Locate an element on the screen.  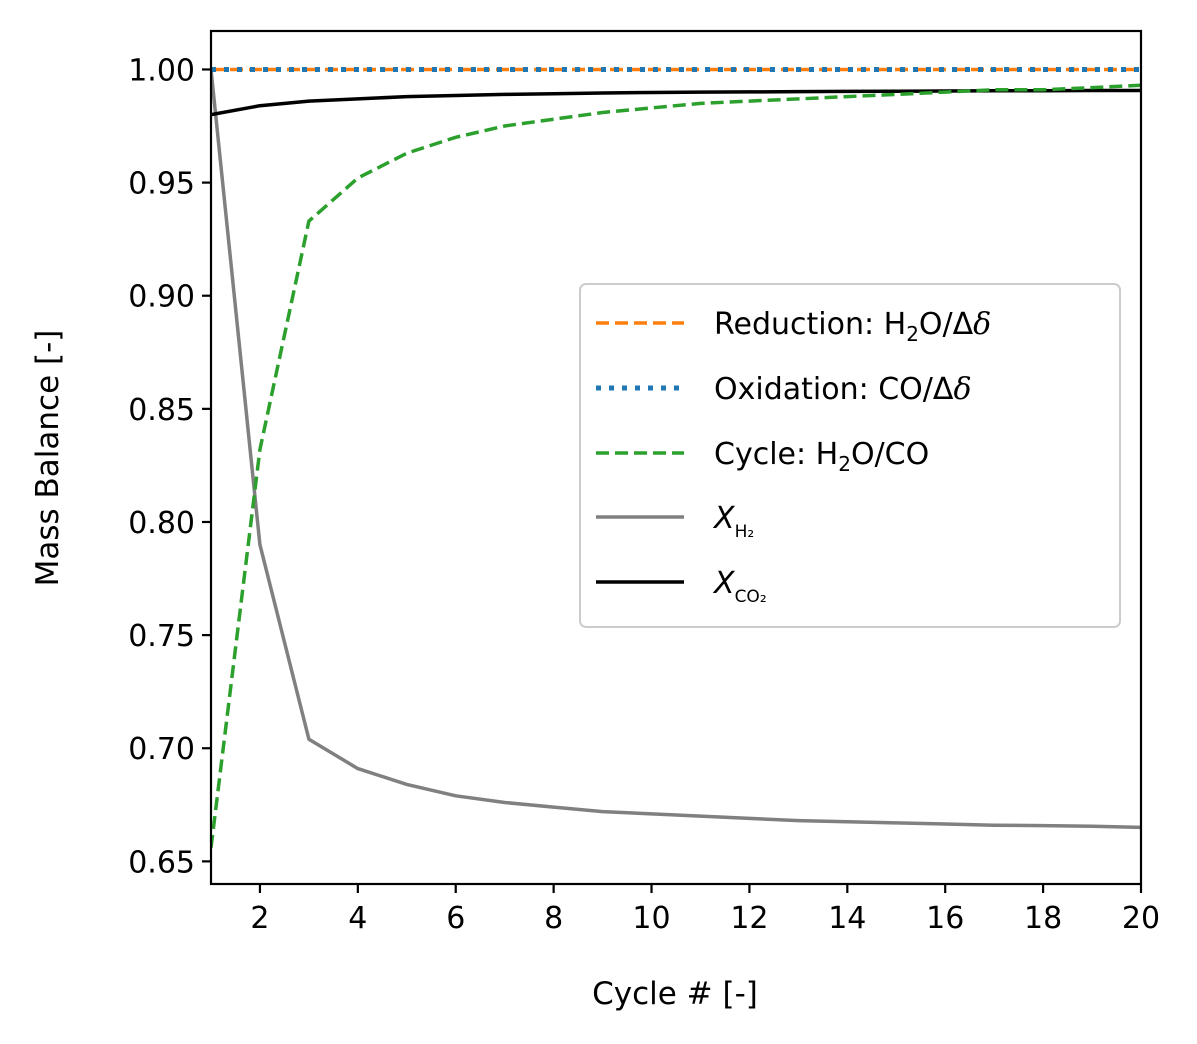
y-axis-ticks: 0.65 0.70 0.75 0.80 0.85 0.90 0.95 1.00 is located at coordinates (169, 466).